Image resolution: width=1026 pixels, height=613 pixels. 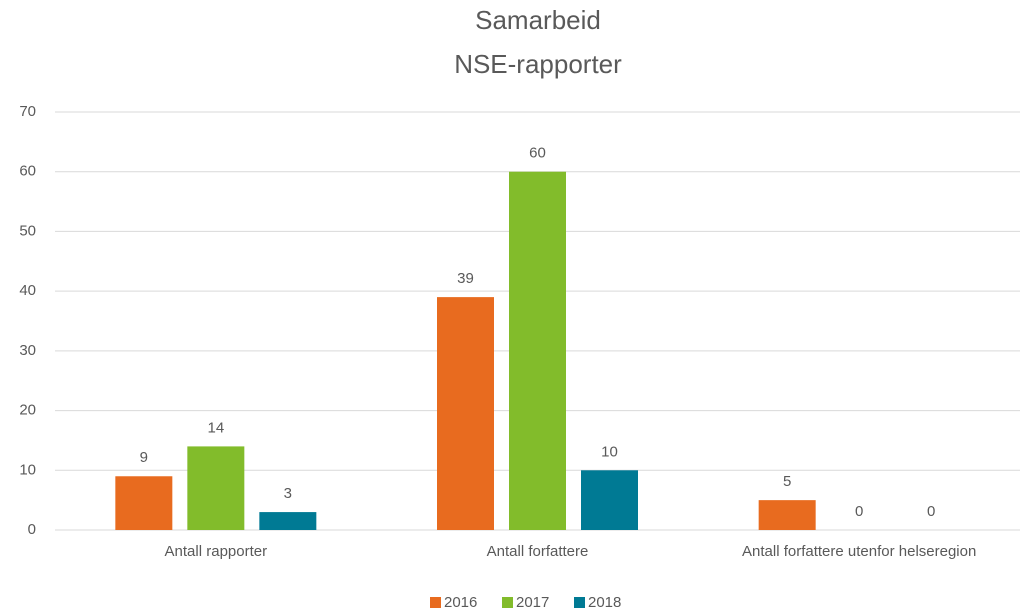 What do you see at coordinates (288, 493) in the screenshot?
I see `data-label: 3` at bounding box center [288, 493].